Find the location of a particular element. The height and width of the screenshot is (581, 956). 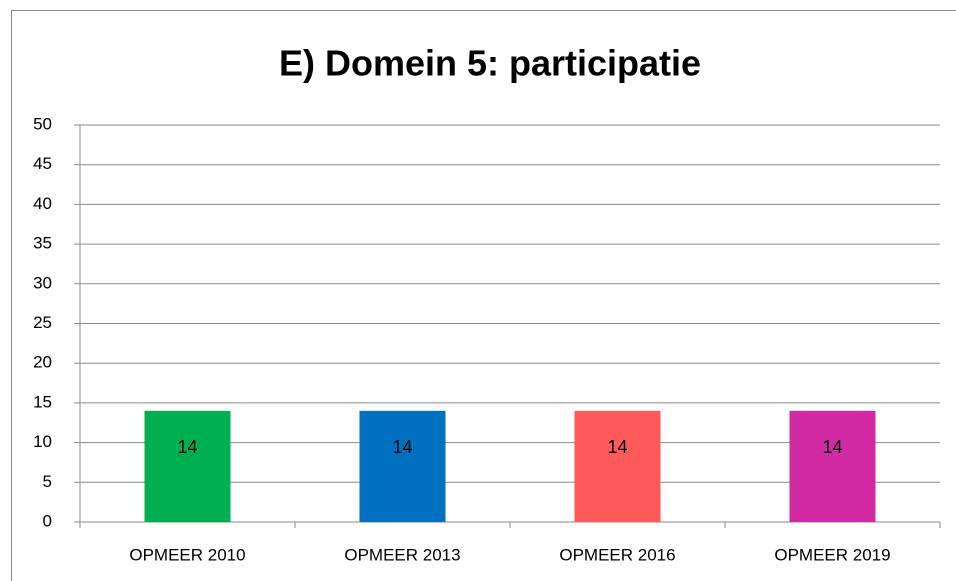

x-tick-label: OPMEER 2016 is located at coordinates (617, 554).